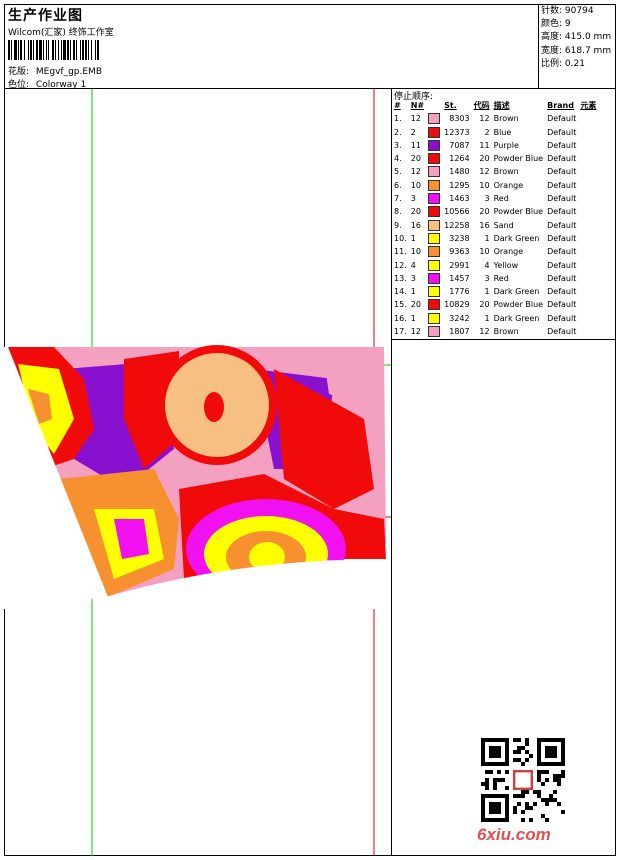 Image resolution: width=620 pixels, height=860 pixels. What do you see at coordinates (459, 145) in the screenshot?
I see `row-stitches: 7087` at bounding box center [459, 145].